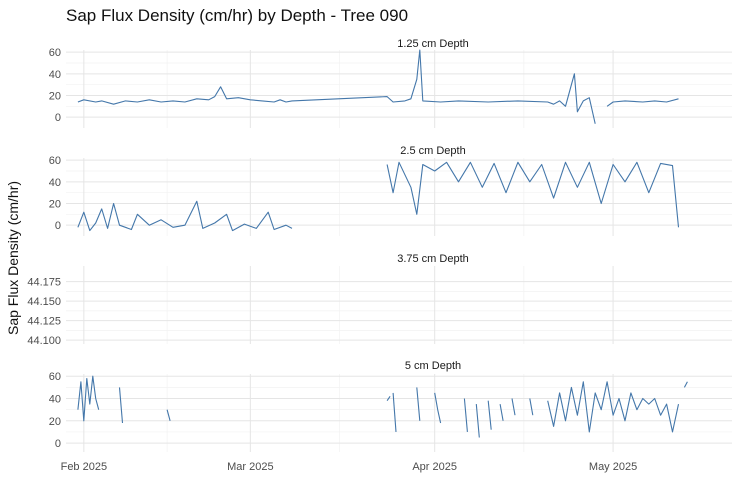 This screenshot has width=740, height=496. What do you see at coordinates (613, 467) in the screenshot?
I see `x-tick-label: May 2025` at bounding box center [613, 467].